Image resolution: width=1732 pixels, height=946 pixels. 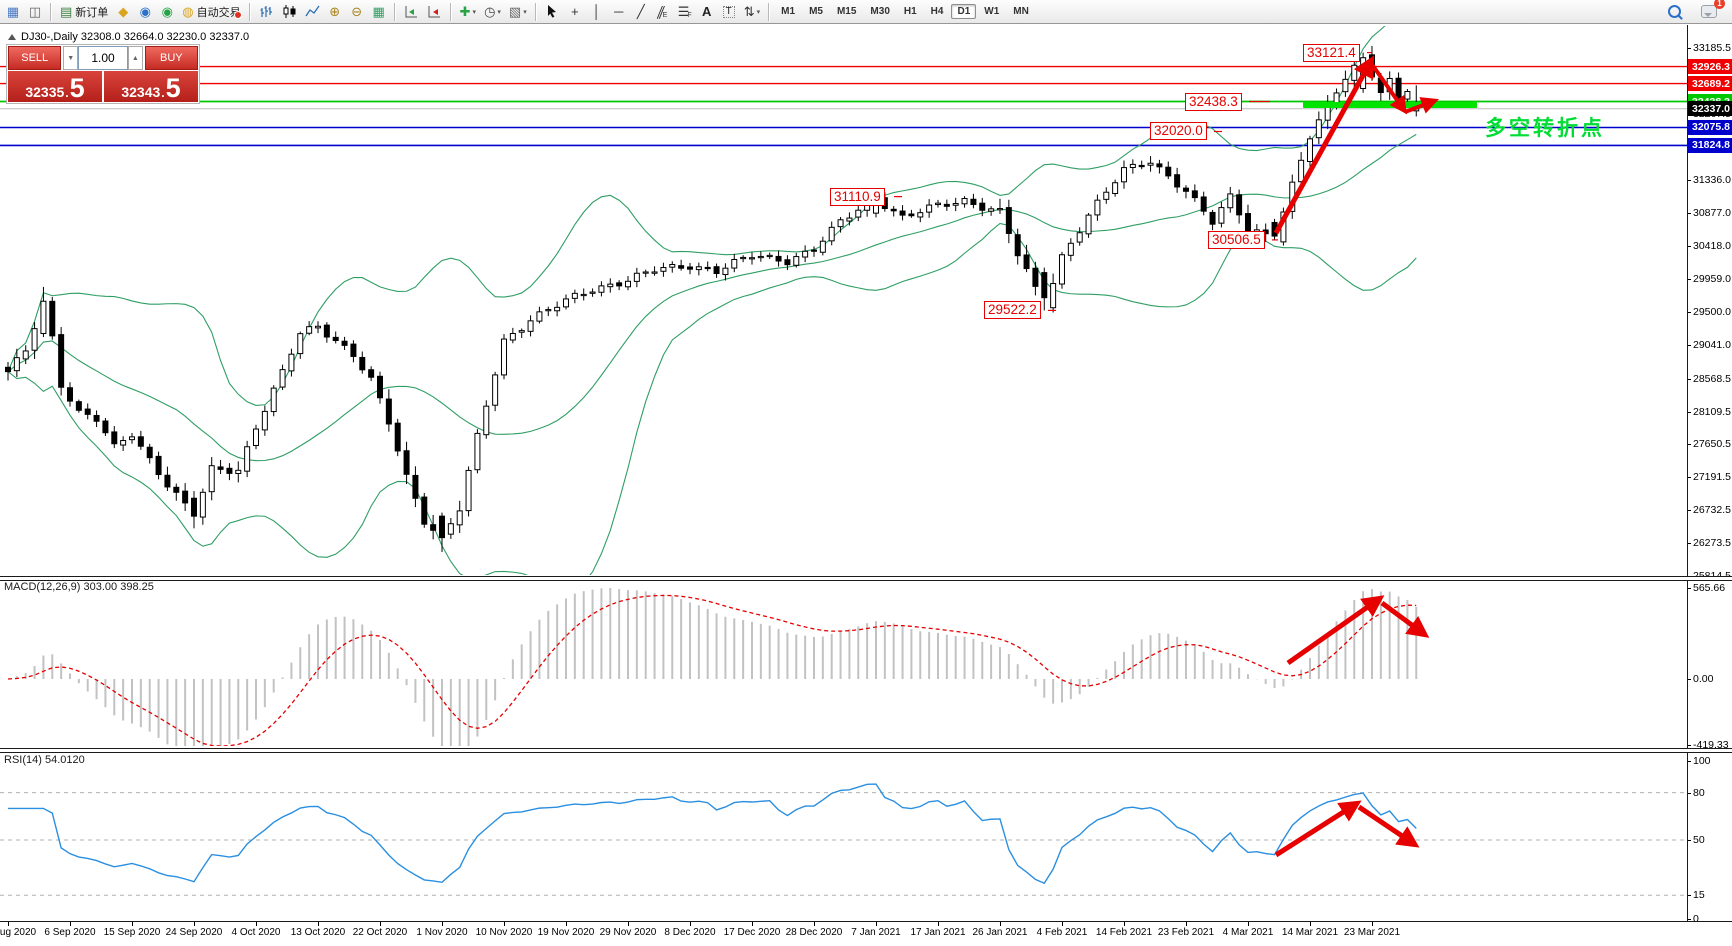 What do you see at coordinates (411, 12) in the screenshot?
I see `auto-scroll-button` at bounding box center [411, 12].